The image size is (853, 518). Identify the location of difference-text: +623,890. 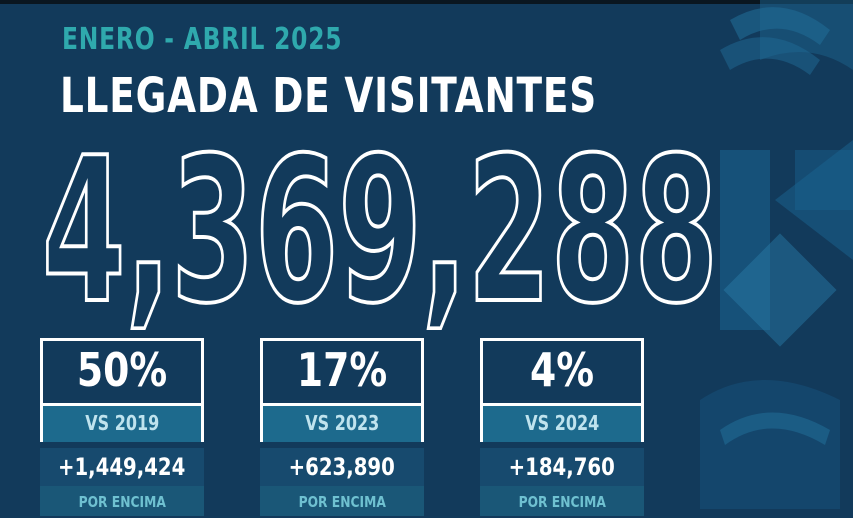
(342, 467).